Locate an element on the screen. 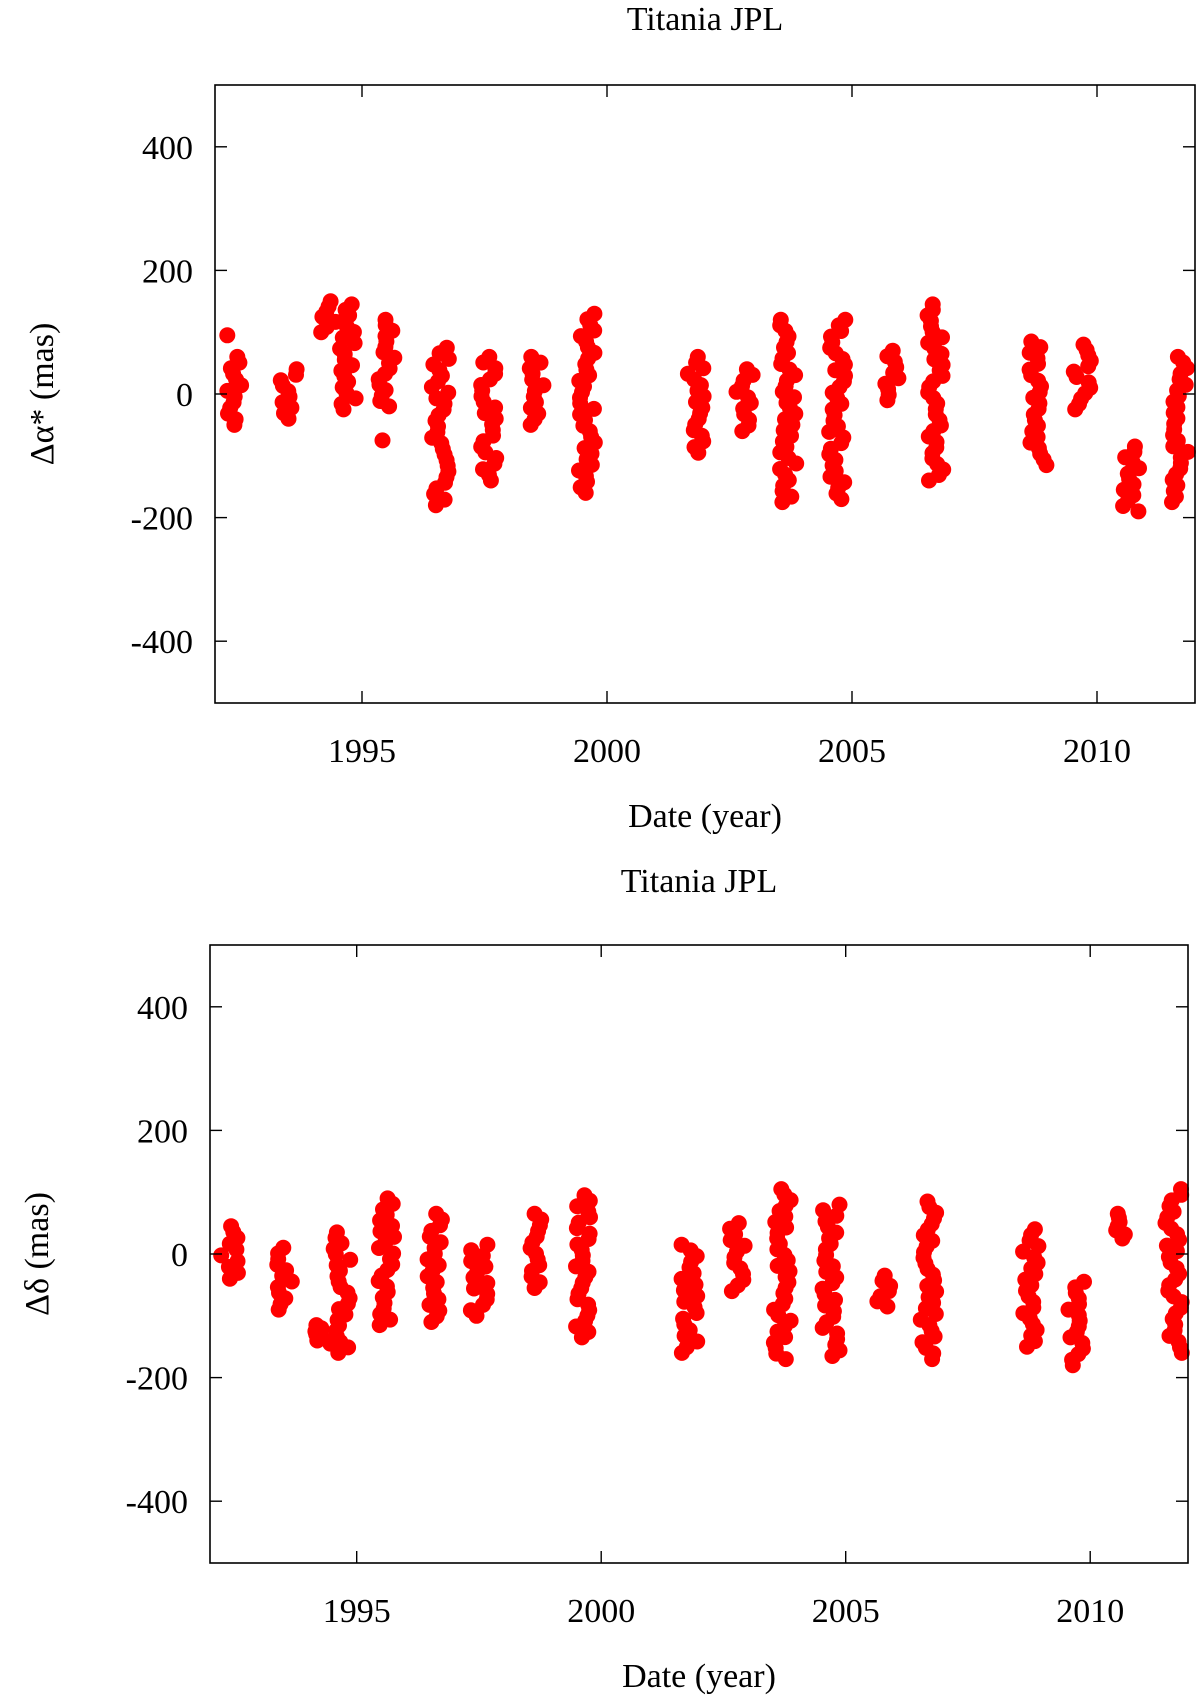 The height and width of the screenshot is (1700, 1200). x-tick-label: 1995 is located at coordinates (362, 751).